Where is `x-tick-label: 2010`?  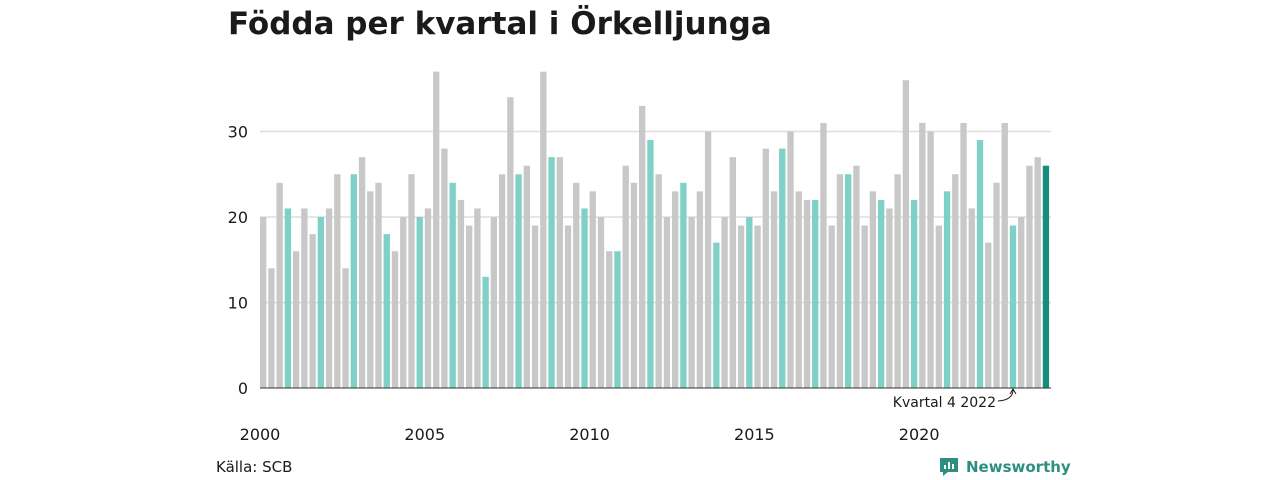 x-tick-label: 2010 is located at coordinates (589, 434).